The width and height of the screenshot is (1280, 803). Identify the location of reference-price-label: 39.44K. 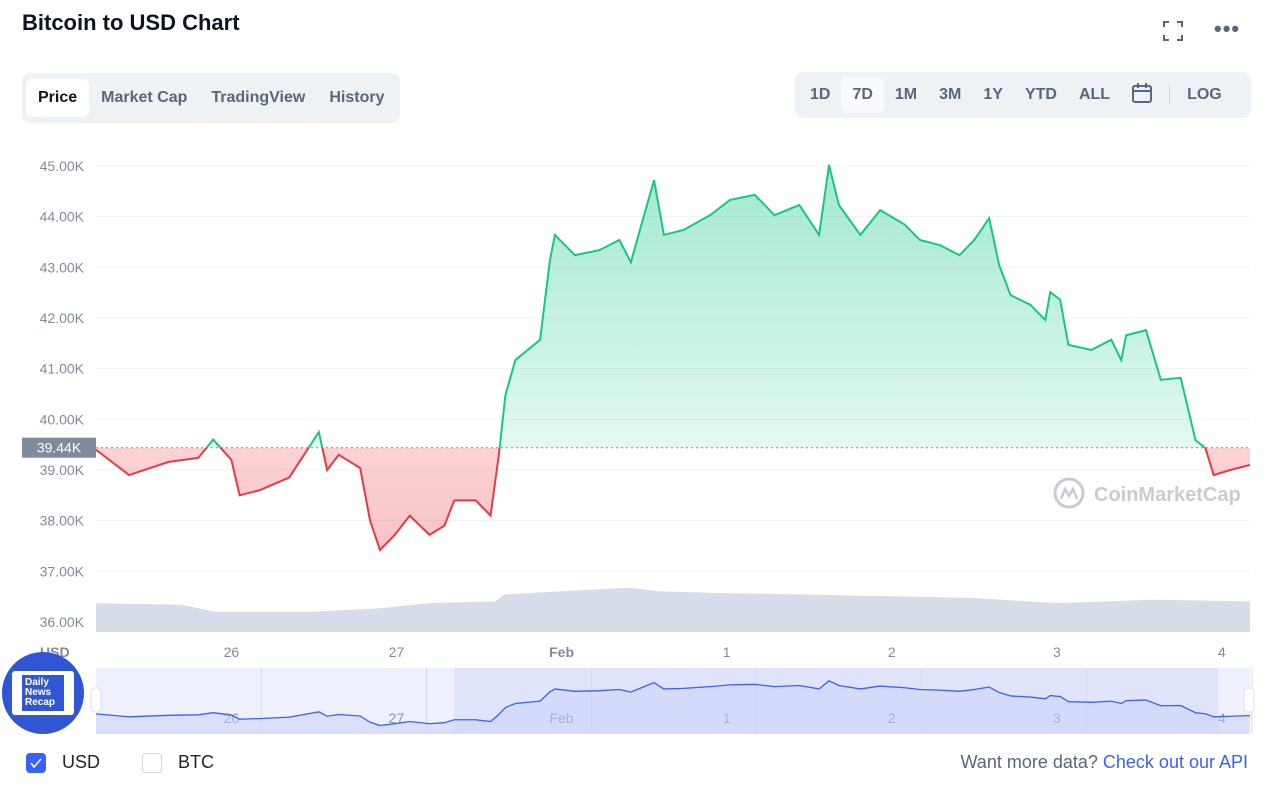
(59, 448).